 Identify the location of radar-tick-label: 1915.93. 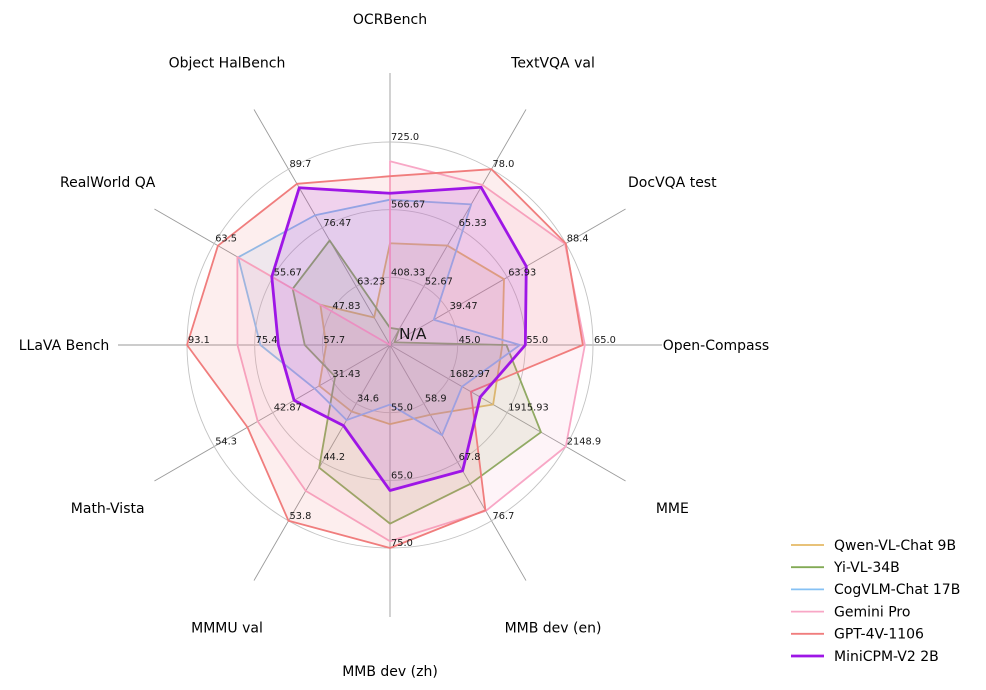
(528, 408).